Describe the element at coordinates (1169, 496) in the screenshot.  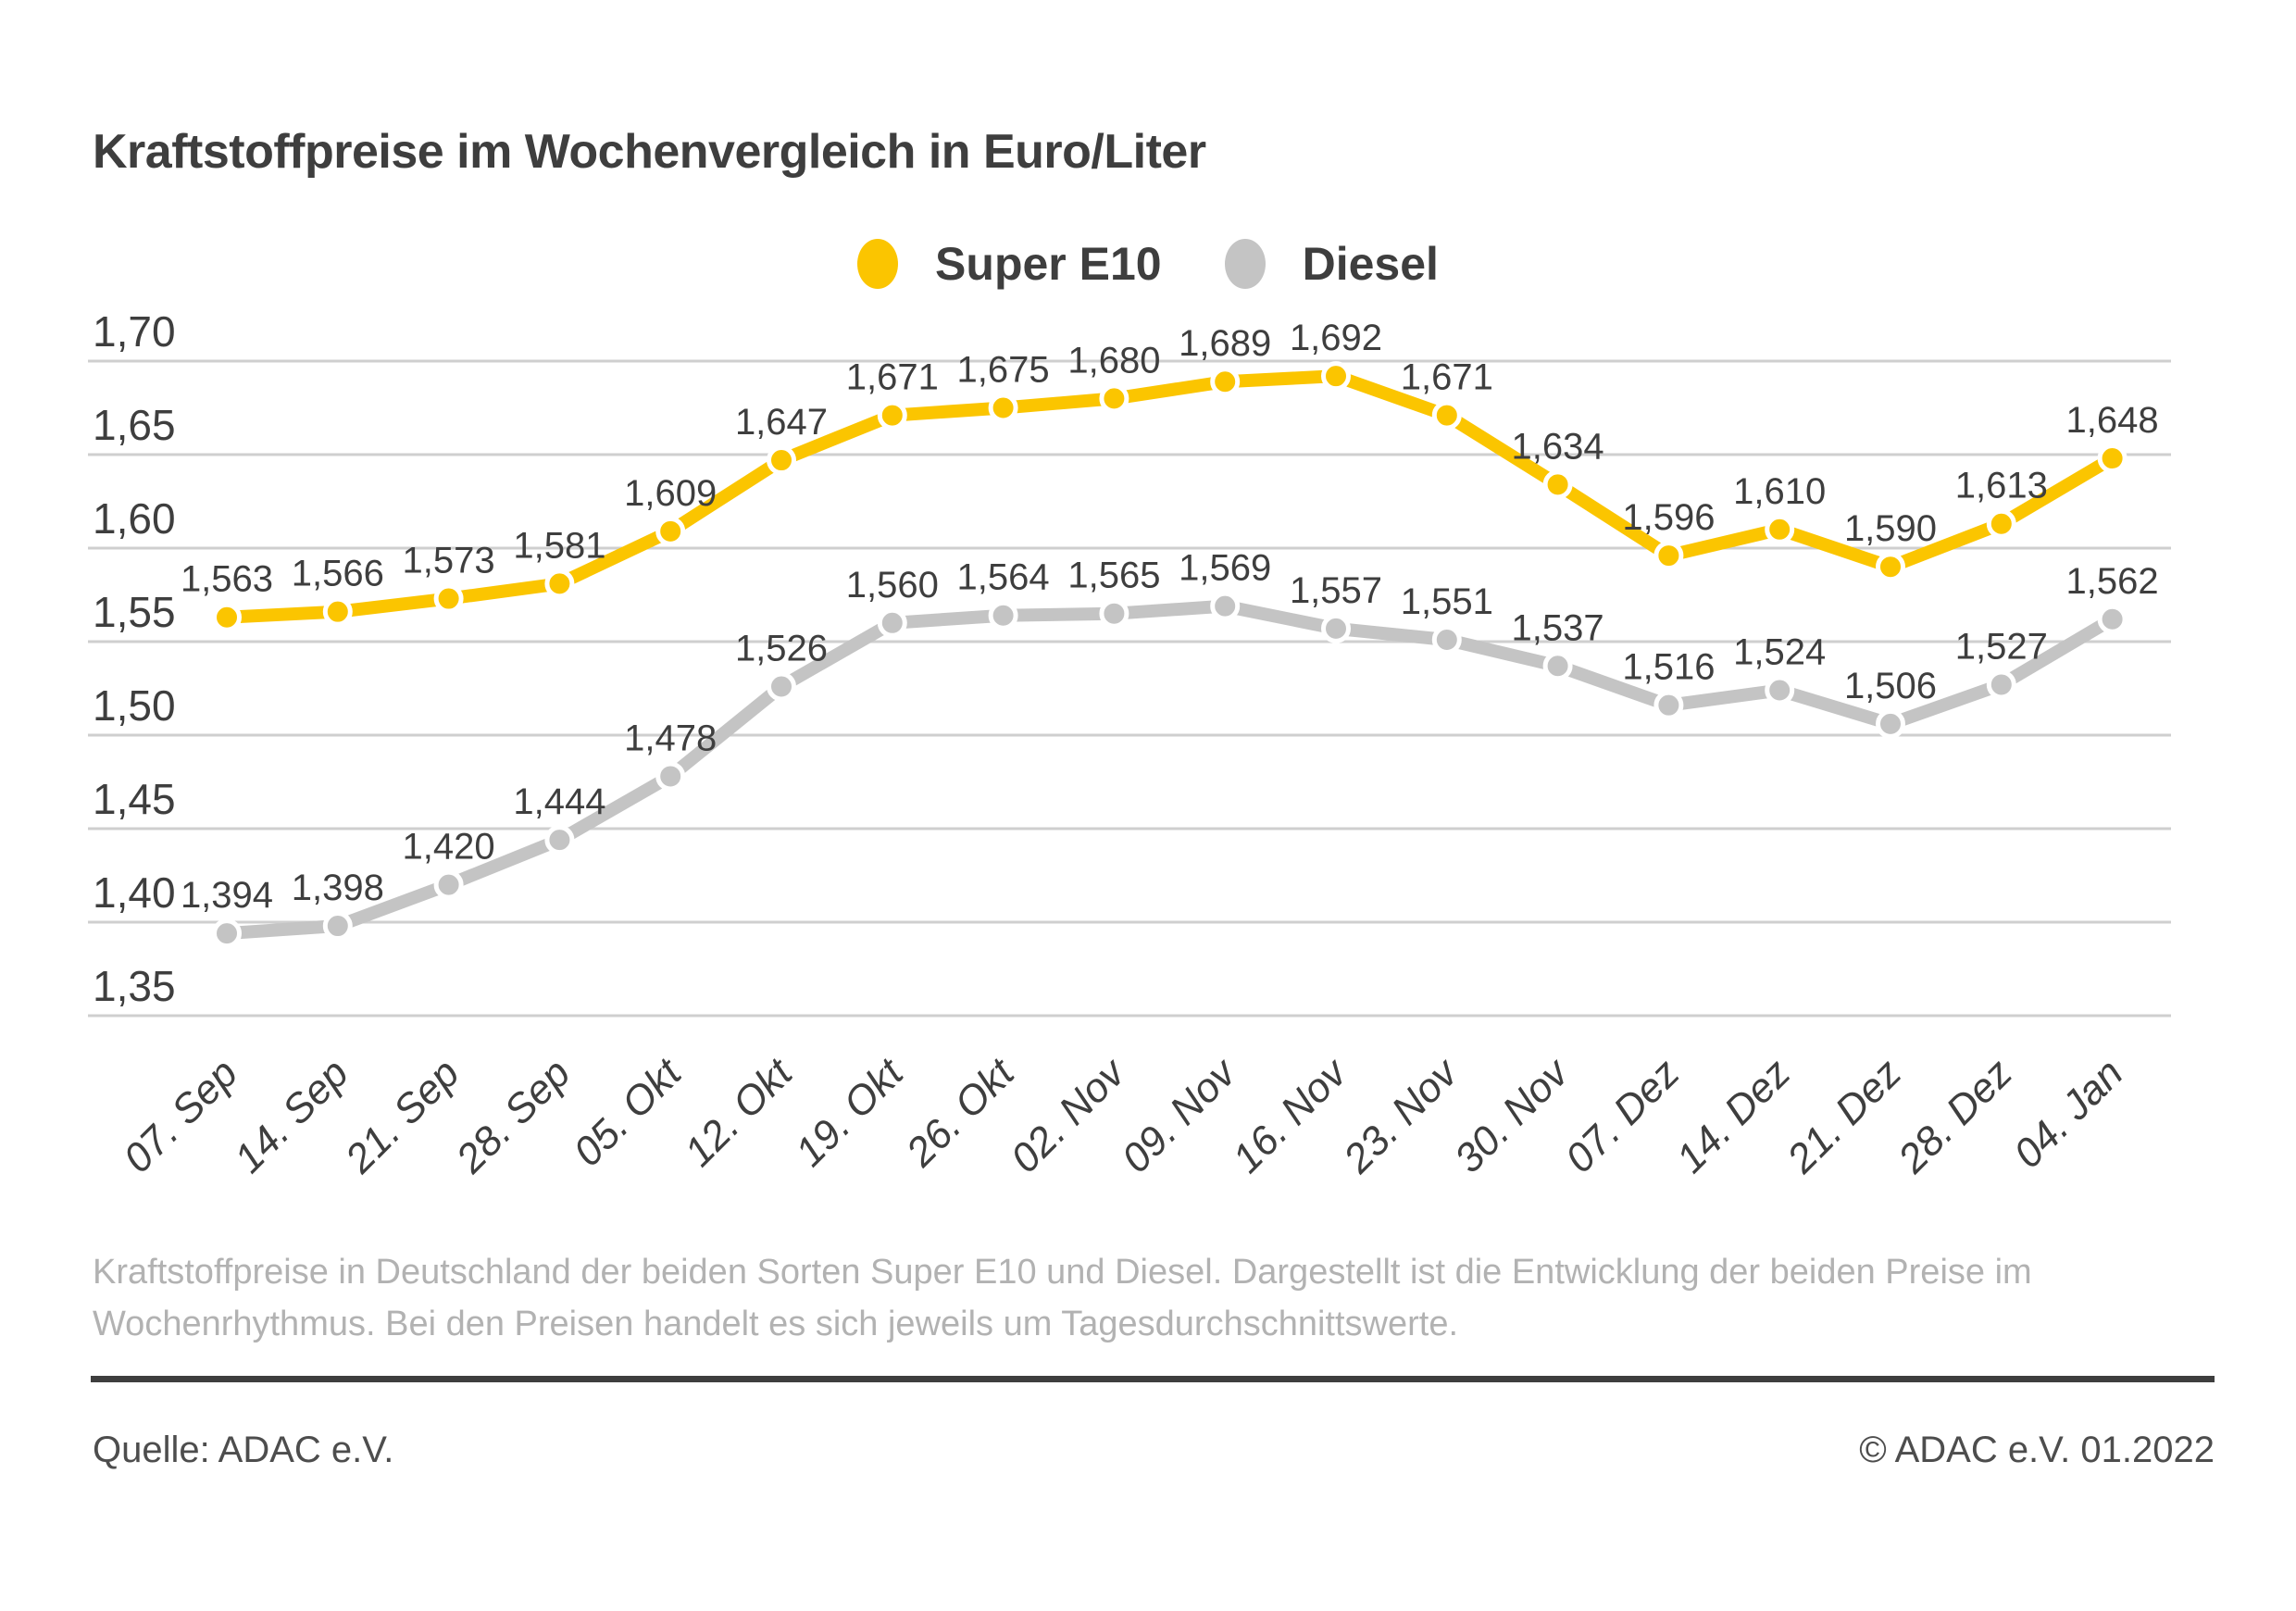
I see `series-line-super-e10` at that location.